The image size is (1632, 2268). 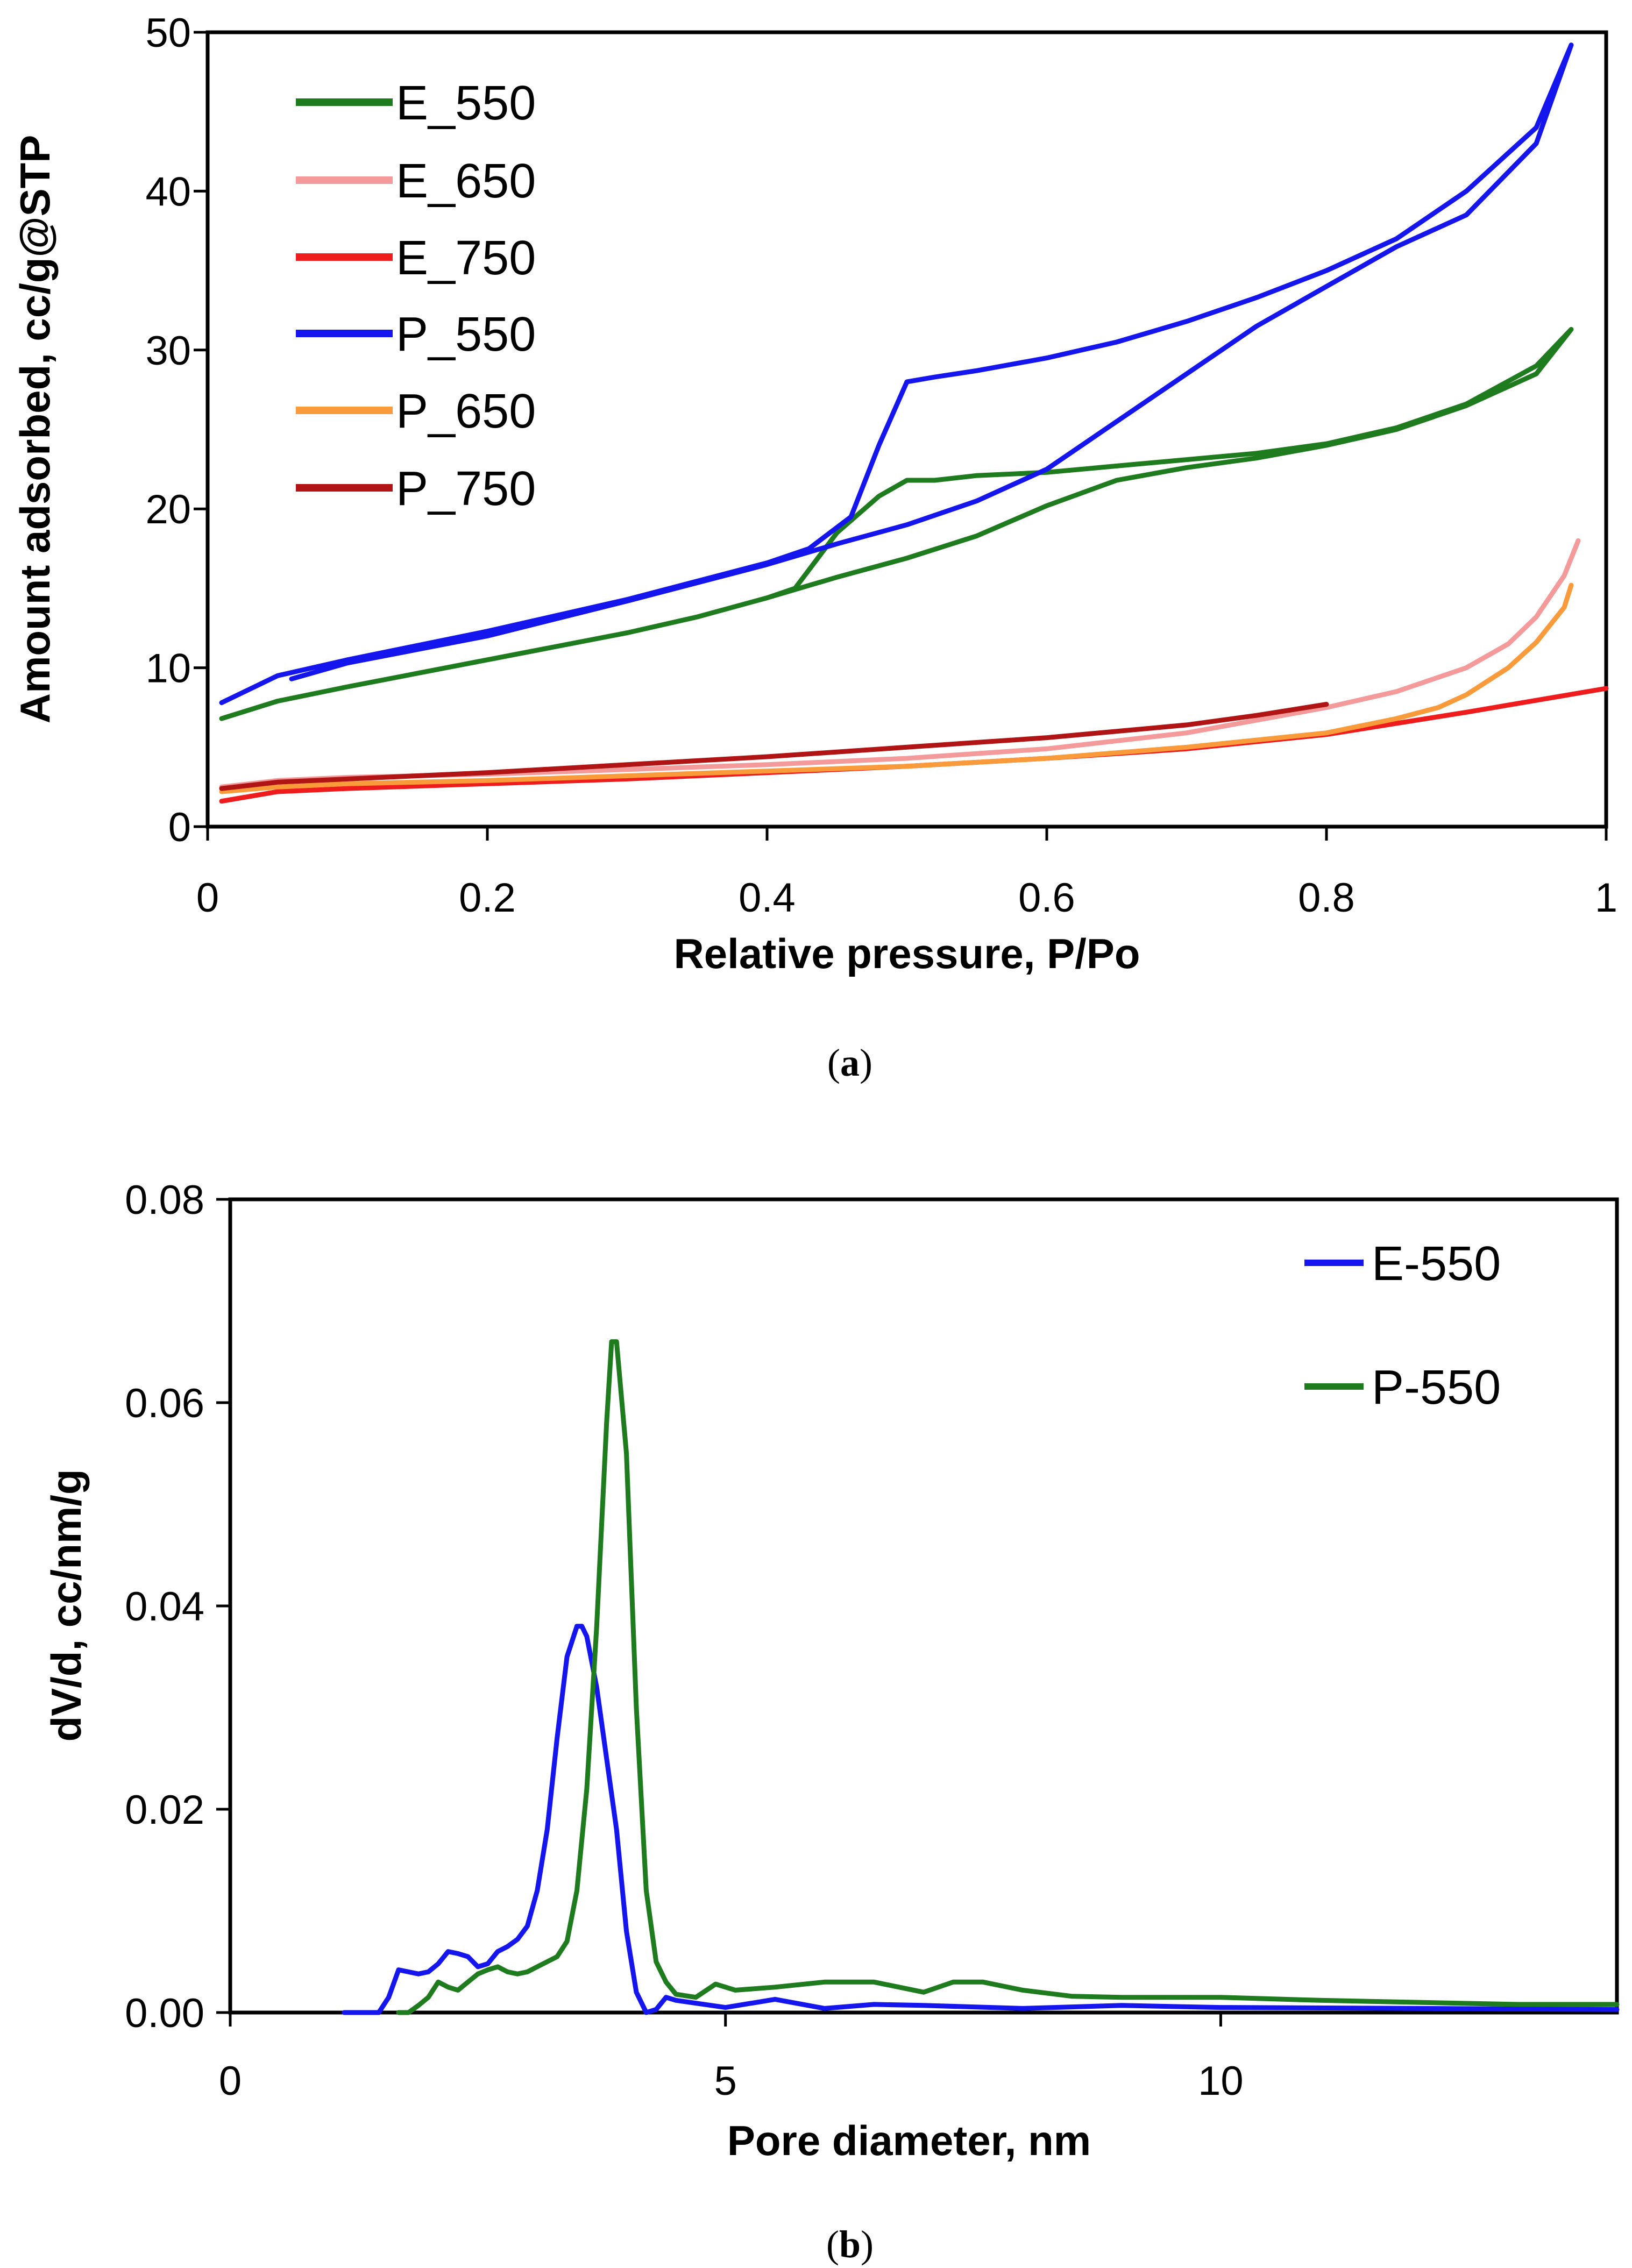 What do you see at coordinates (906, 954) in the screenshot?
I see `chart-a-x-axis-title: Relative pressure, P/Po` at bounding box center [906, 954].